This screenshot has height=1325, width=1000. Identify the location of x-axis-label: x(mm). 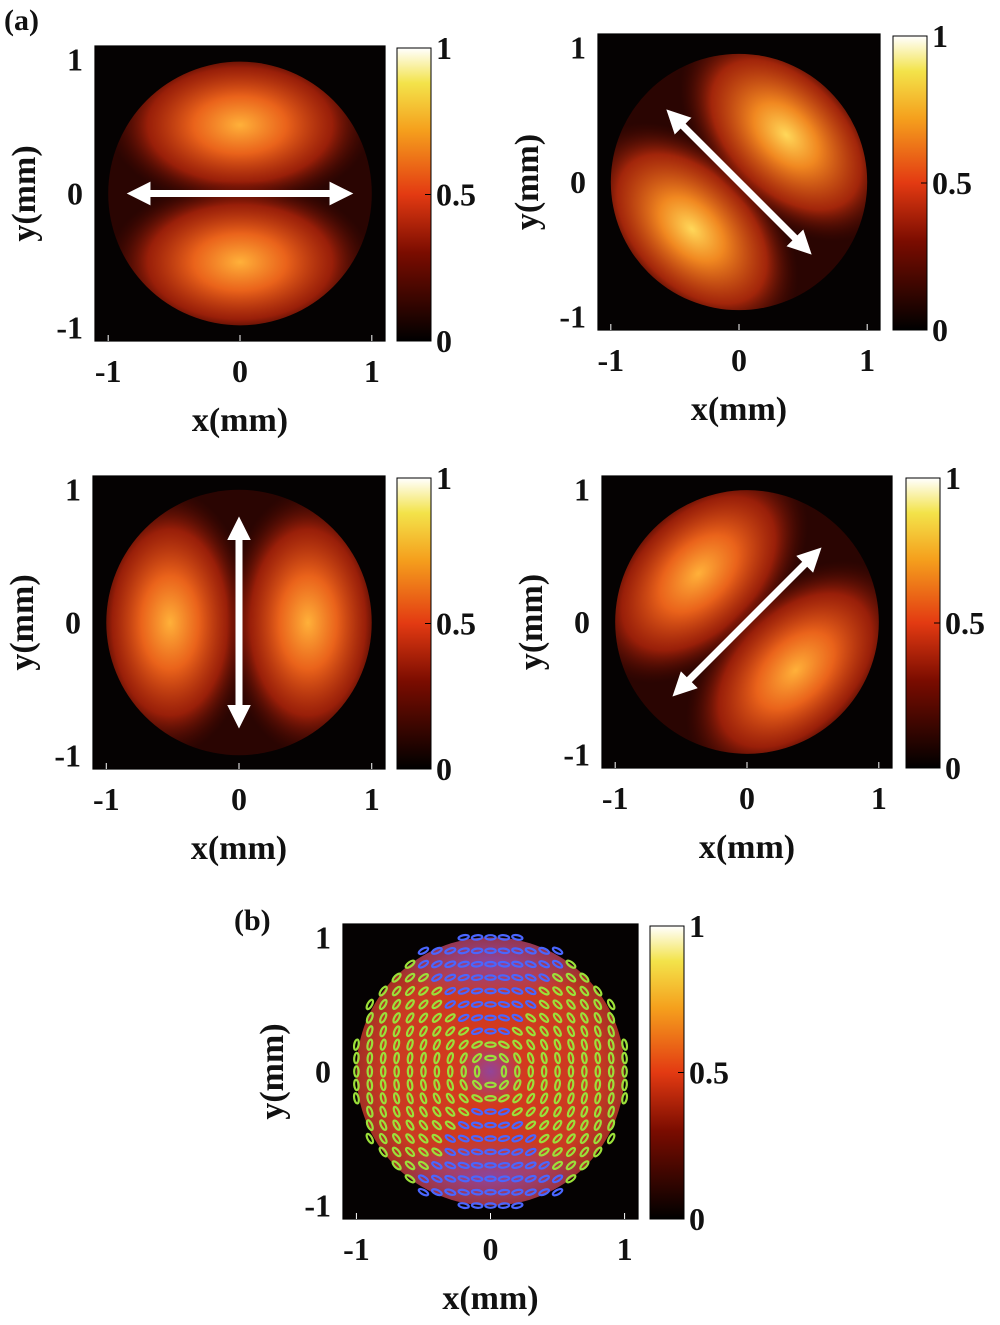
(239, 848).